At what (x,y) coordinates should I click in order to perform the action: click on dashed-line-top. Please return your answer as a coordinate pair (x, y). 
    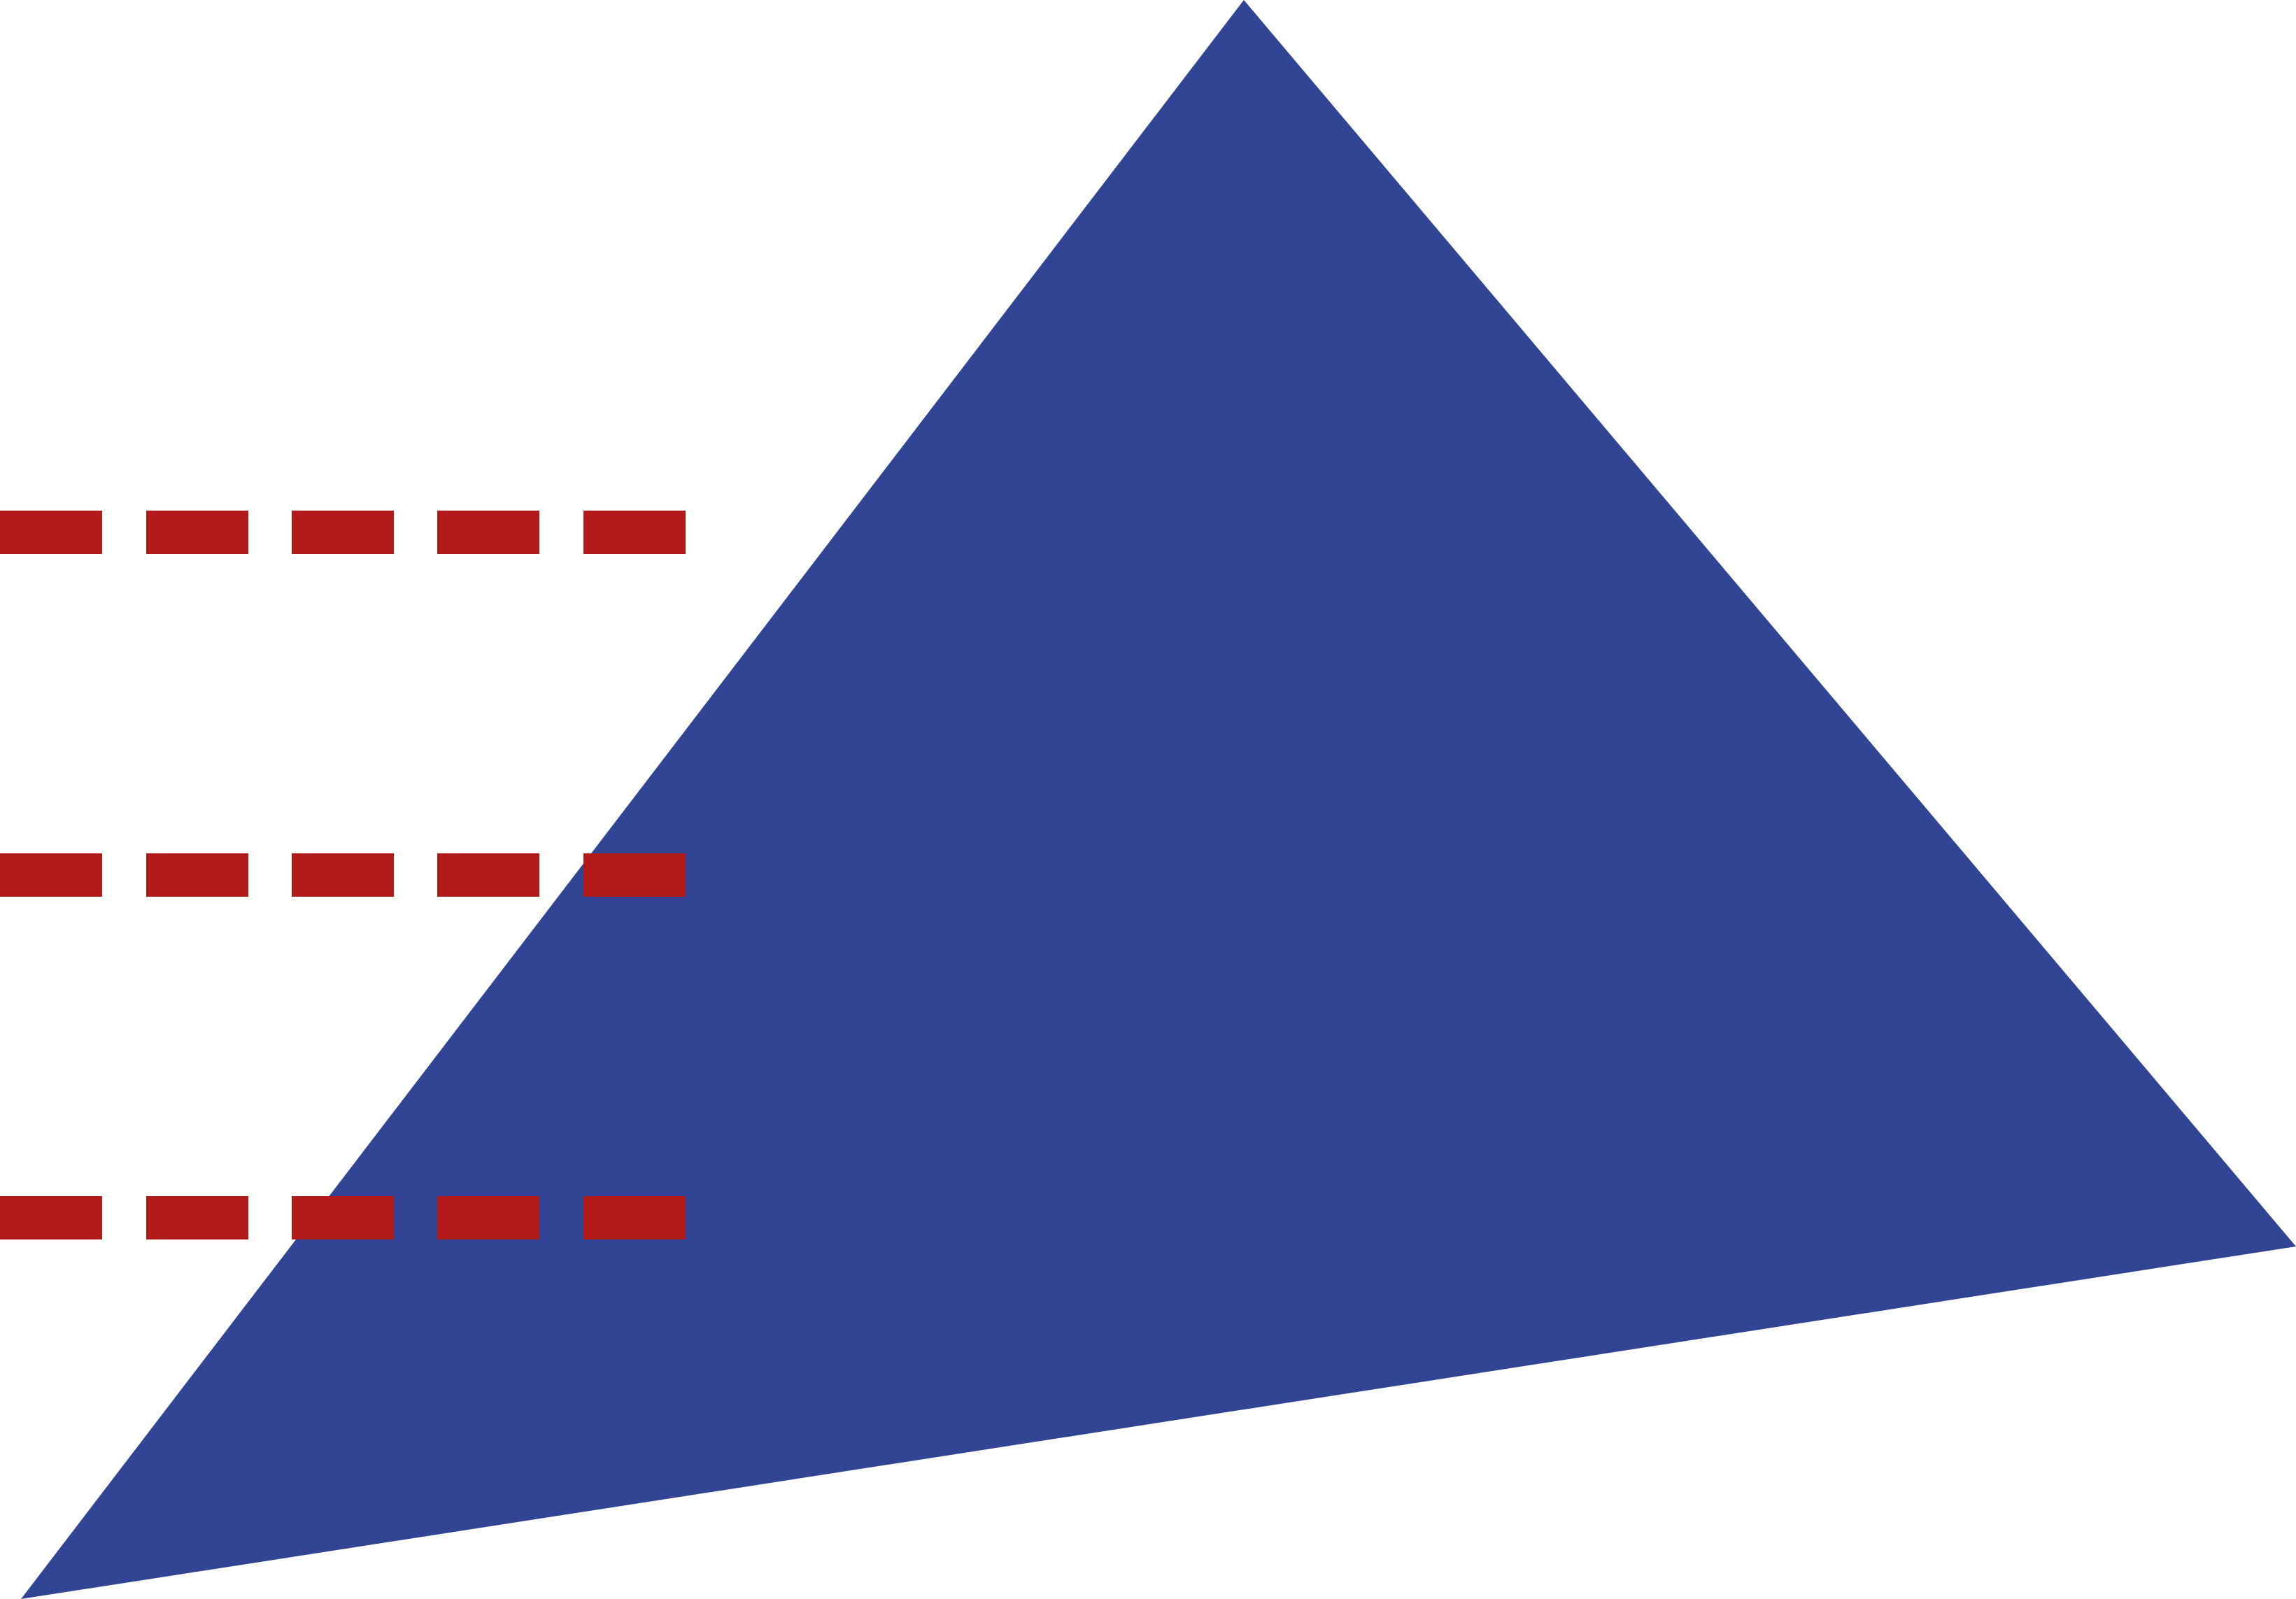
    Looking at the image, I should click on (343, 532).